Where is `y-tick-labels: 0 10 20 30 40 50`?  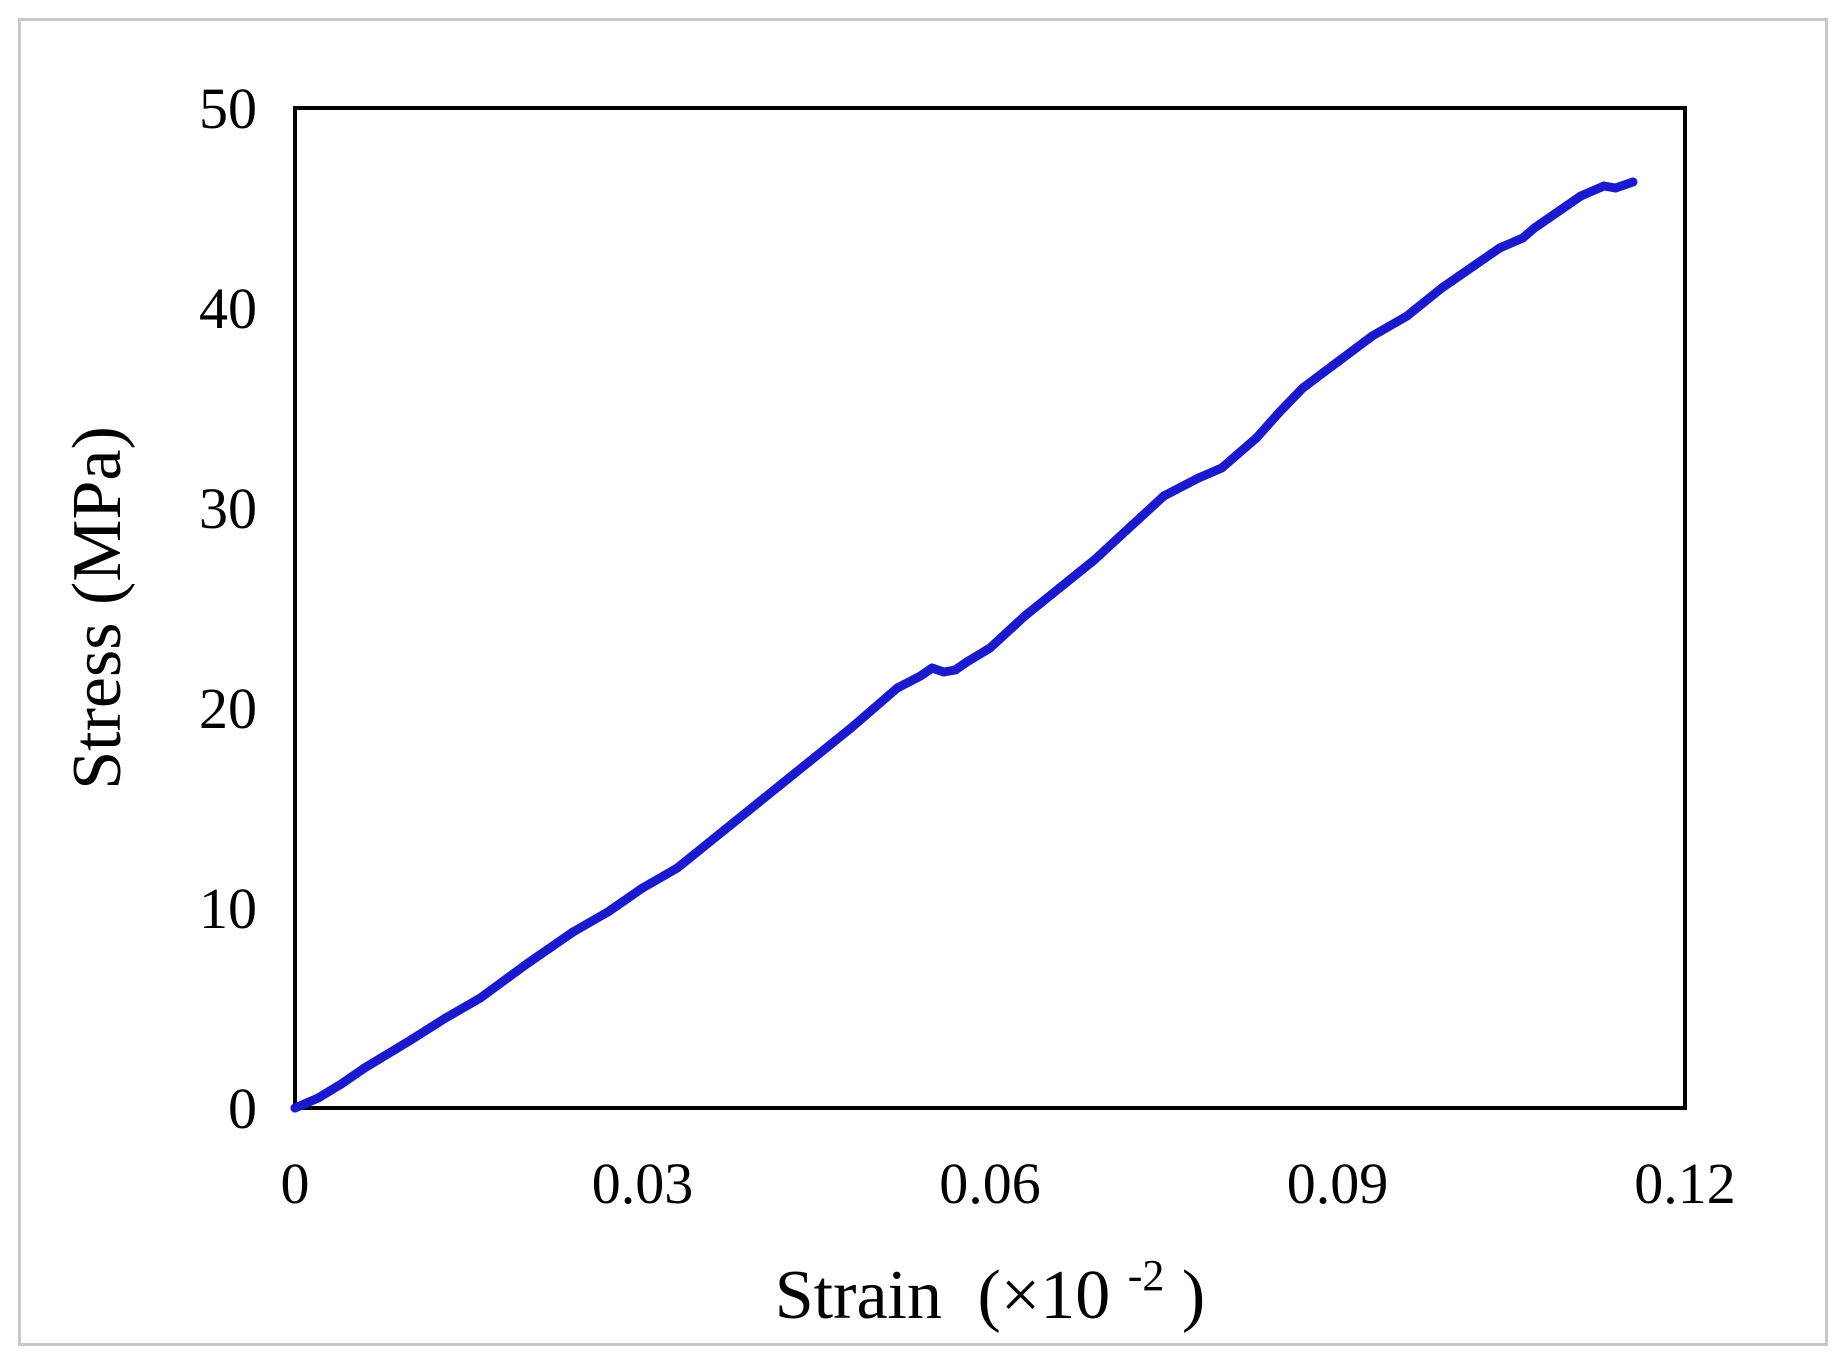
y-tick-labels: 0 10 20 30 40 50 is located at coordinates (228, 608).